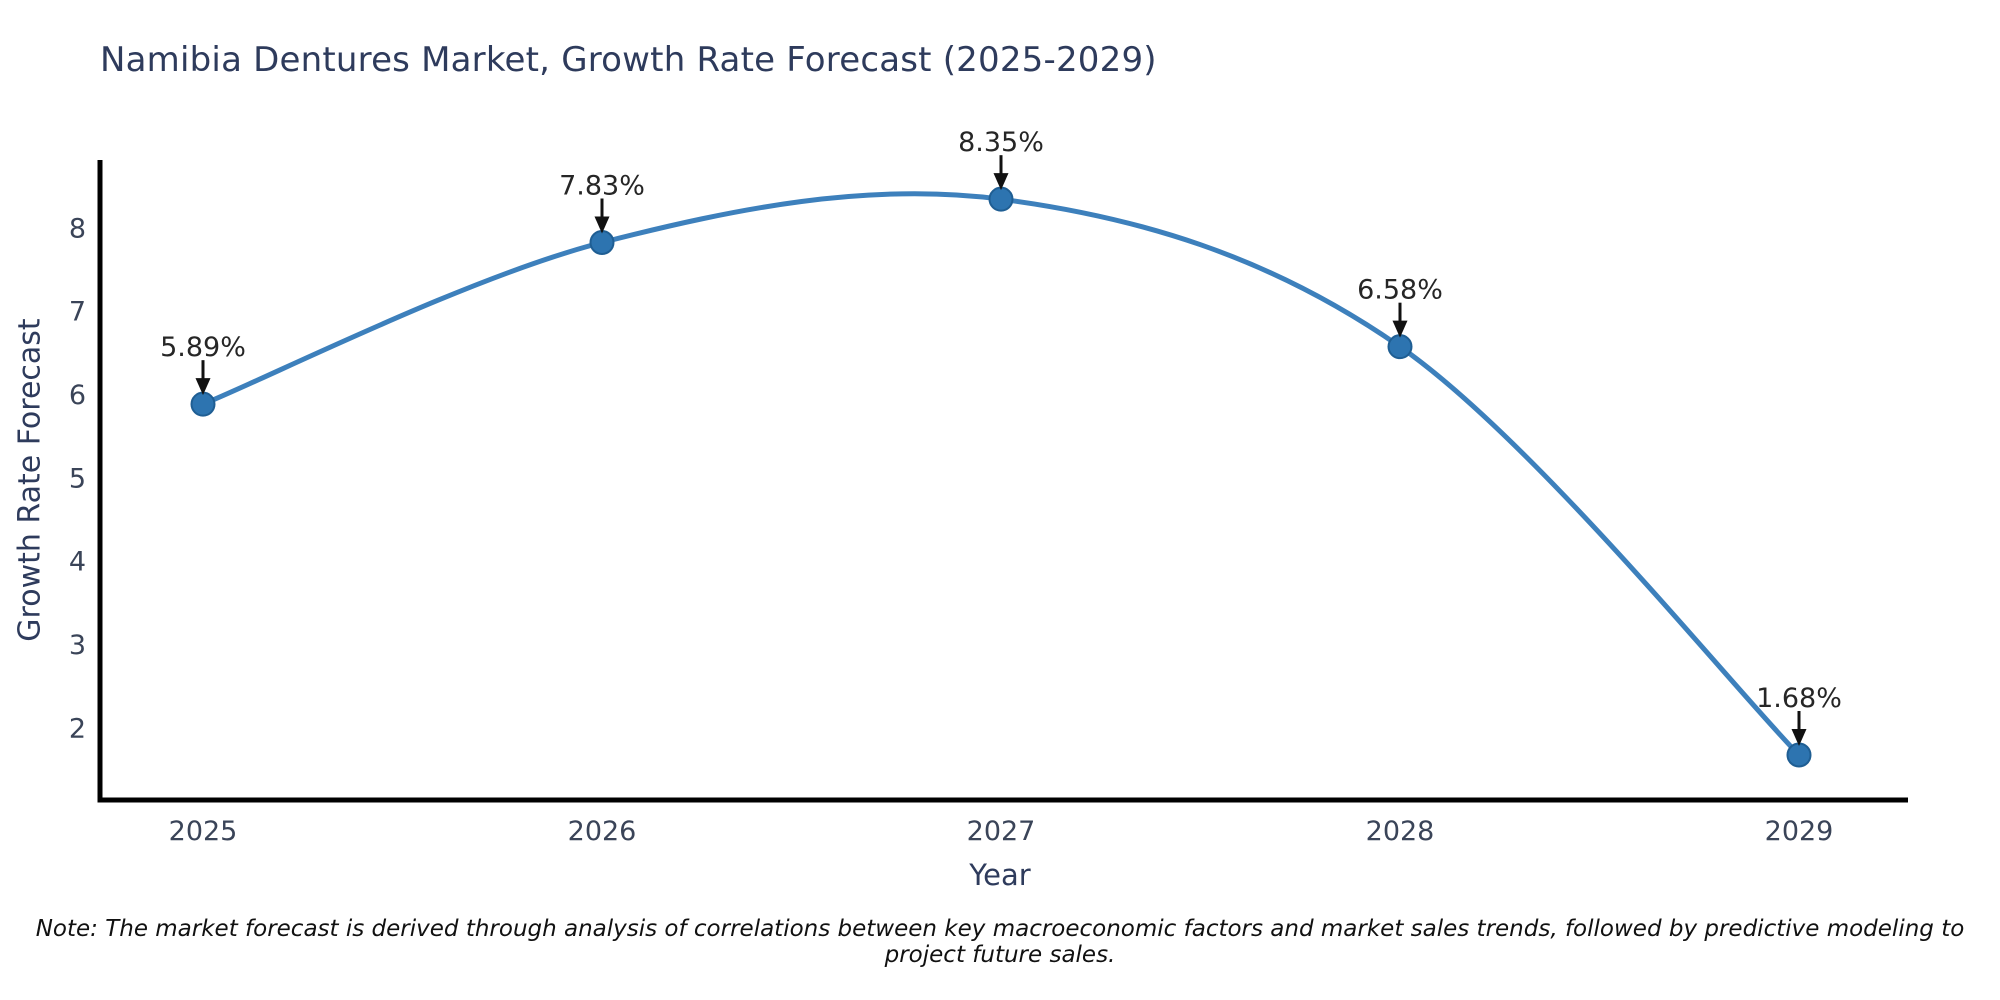  What do you see at coordinates (77, 728) in the screenshot?
I see `y-tick-label: 2` at bounding box center [77, 728].